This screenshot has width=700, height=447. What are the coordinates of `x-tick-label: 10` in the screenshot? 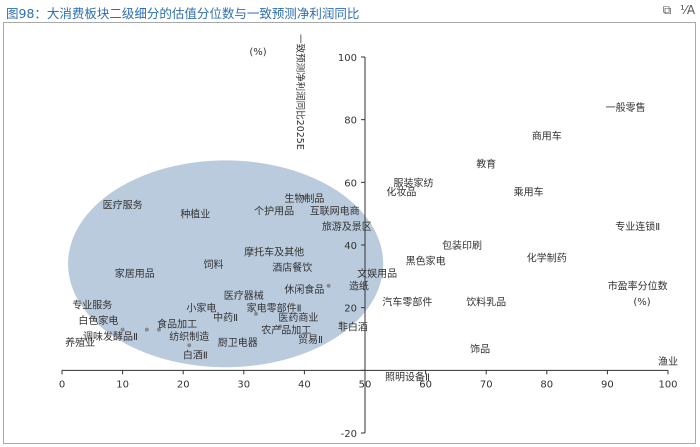 It's located at (122, 384).